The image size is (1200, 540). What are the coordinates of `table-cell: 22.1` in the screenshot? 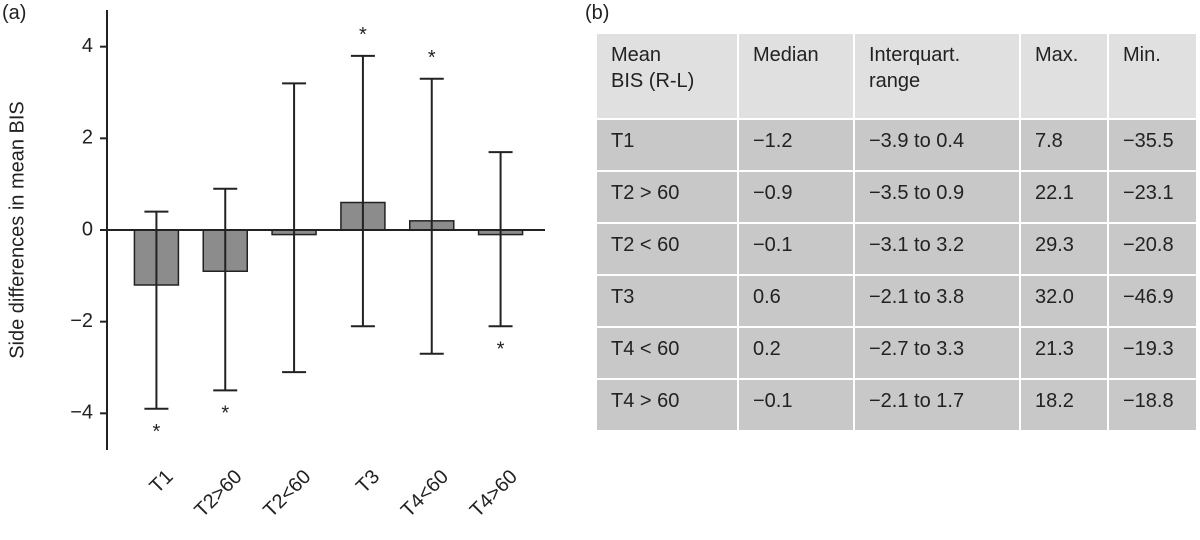 It's located at (1064, 197).